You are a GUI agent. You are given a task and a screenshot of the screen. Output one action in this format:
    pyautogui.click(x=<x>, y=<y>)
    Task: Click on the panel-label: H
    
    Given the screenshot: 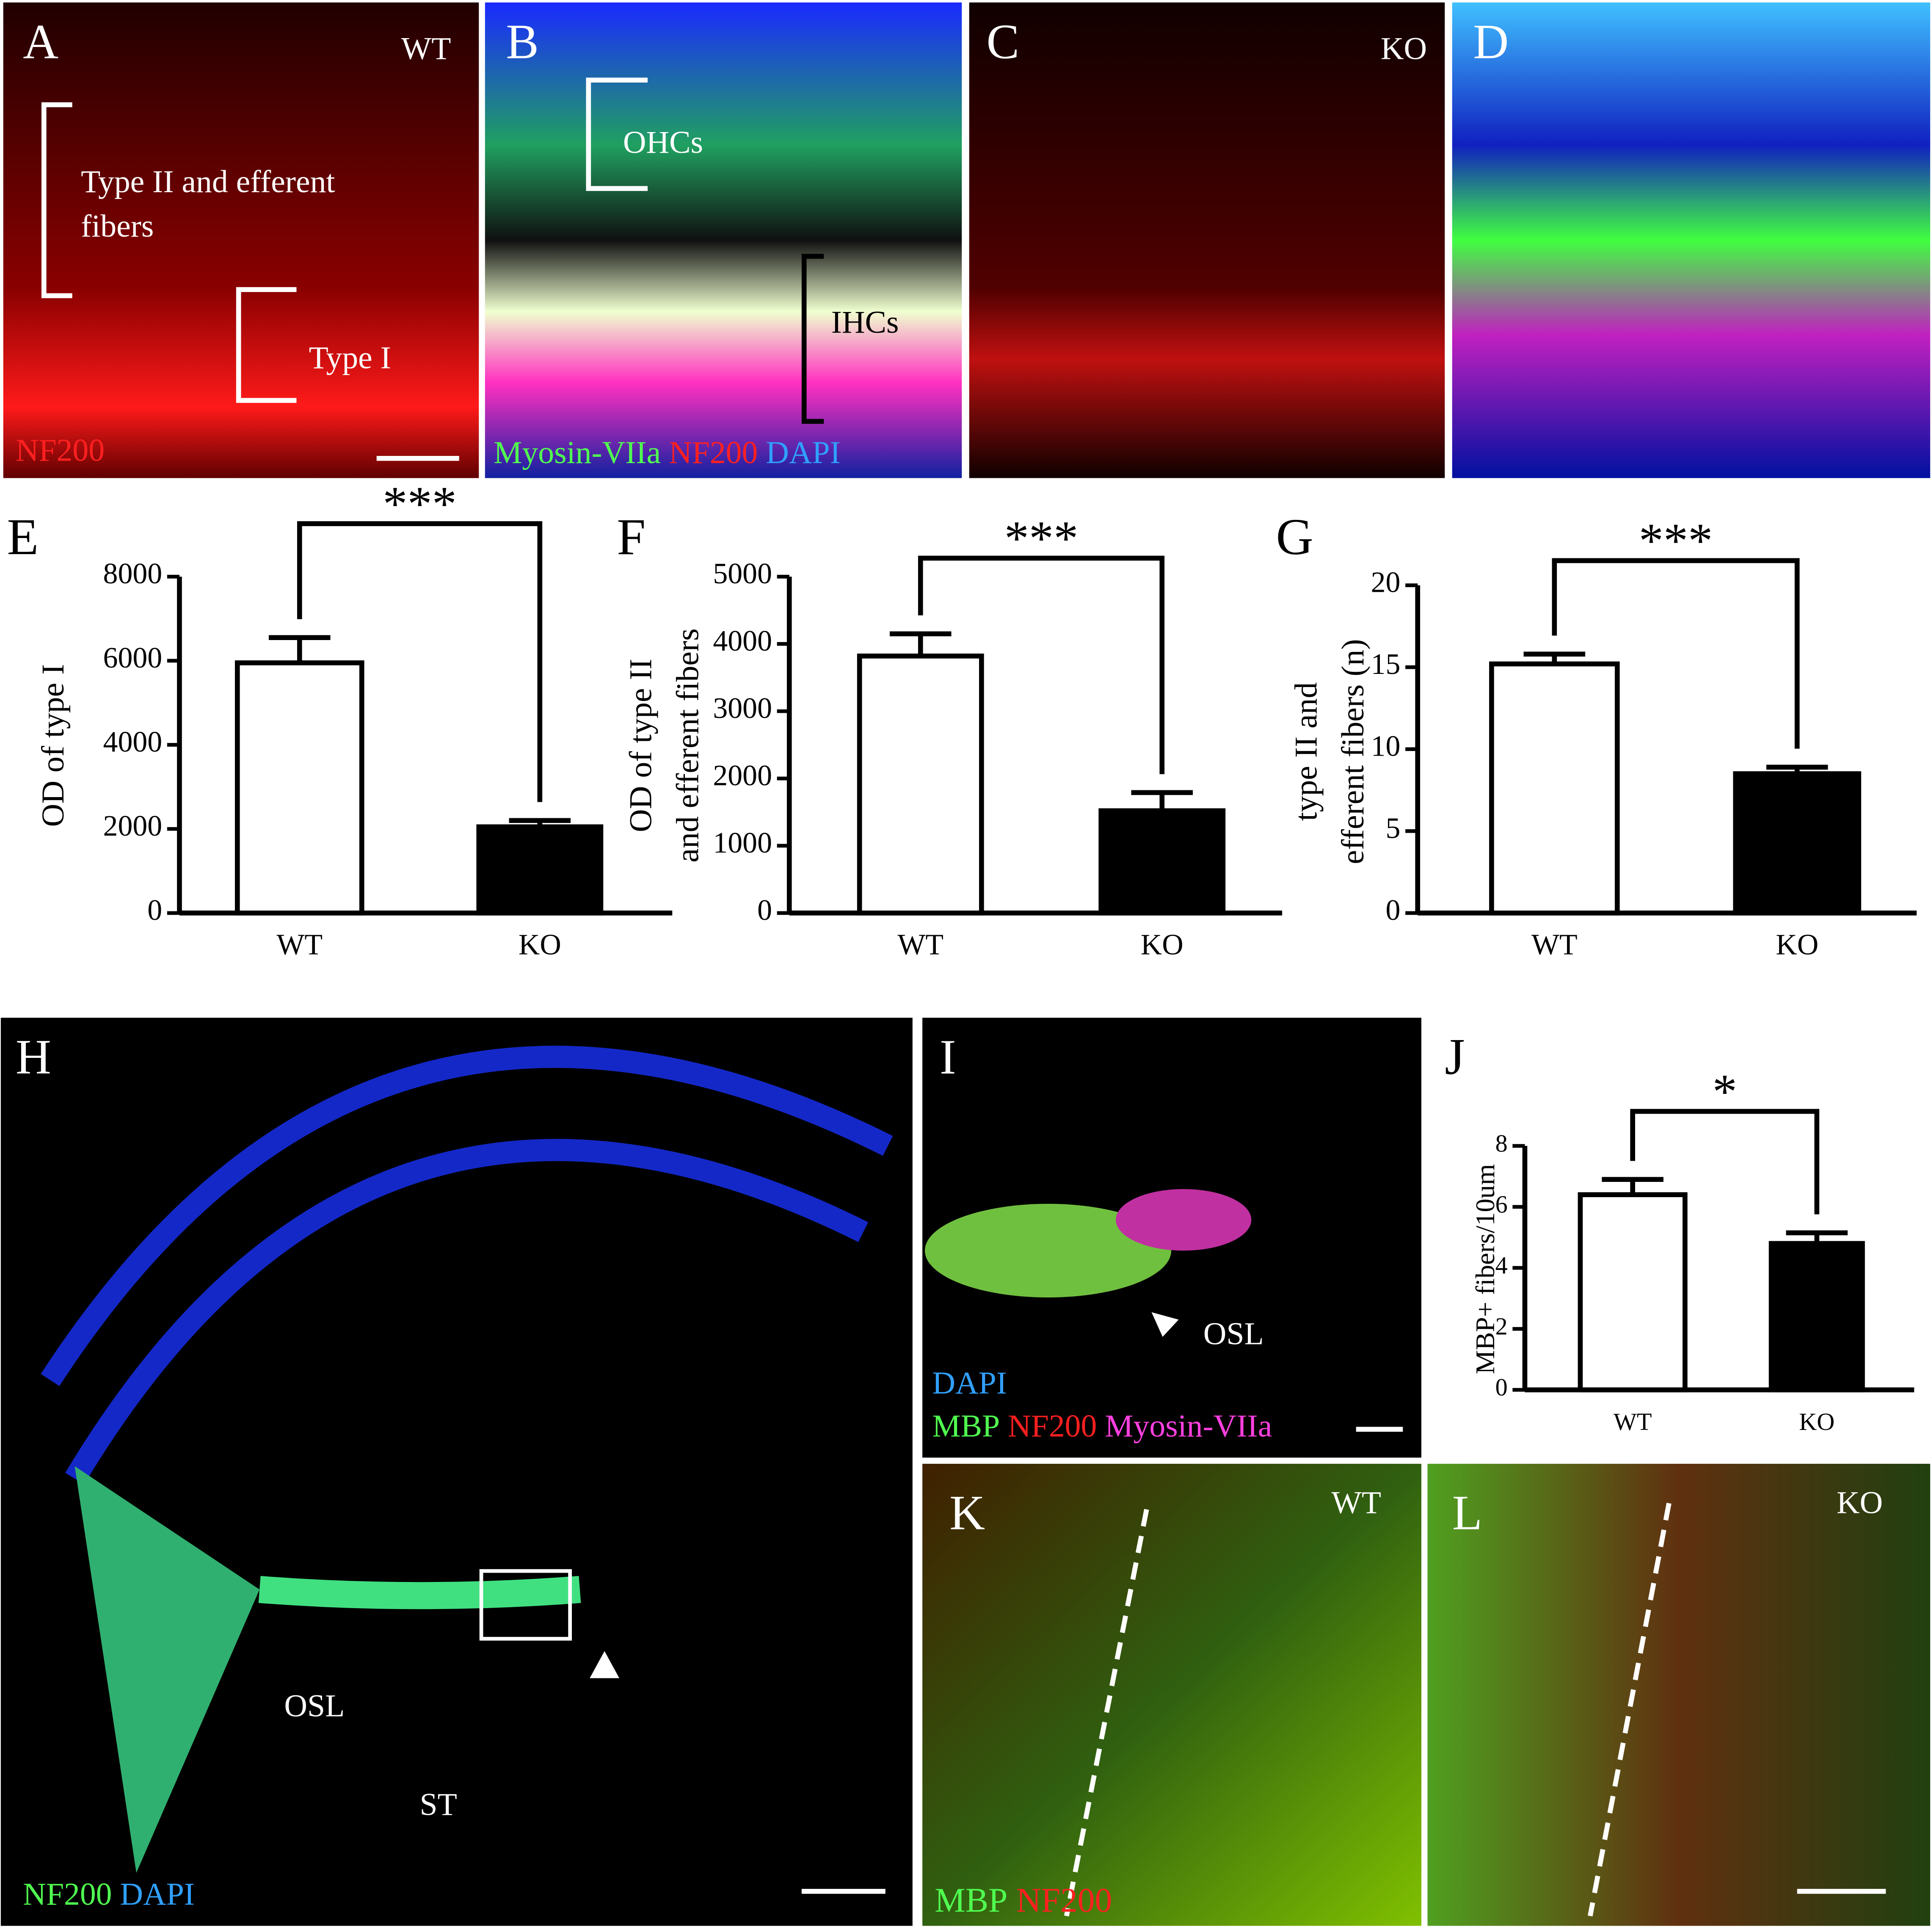 What is the action you would take?
    pyautogui.click(x=33, y=1057)
    